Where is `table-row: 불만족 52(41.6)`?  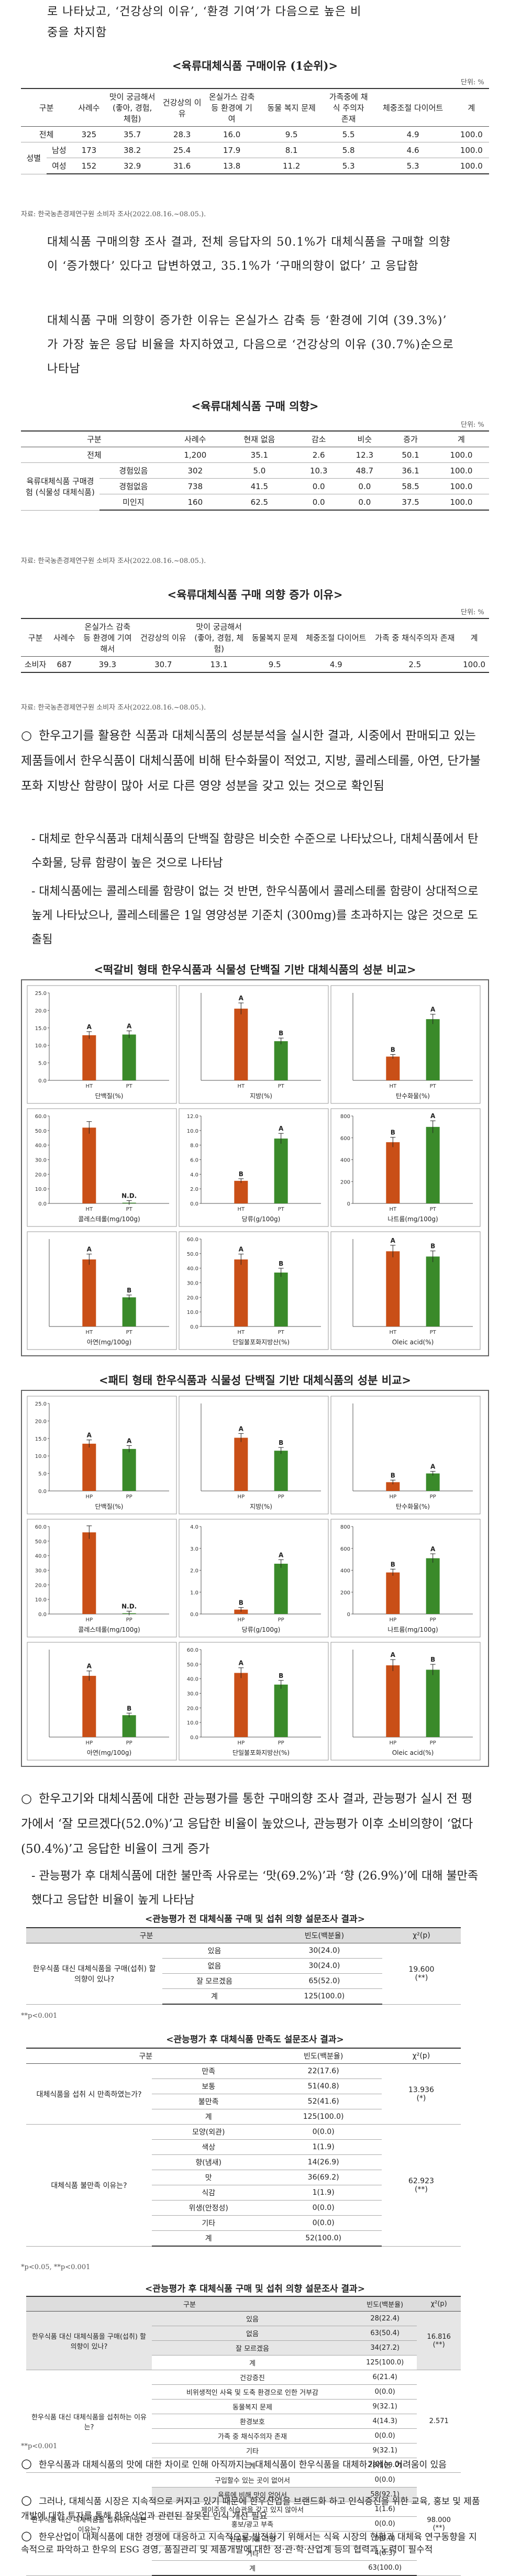
table-row: 불만족 52(41.6) is located at coordinates (244, 2101).